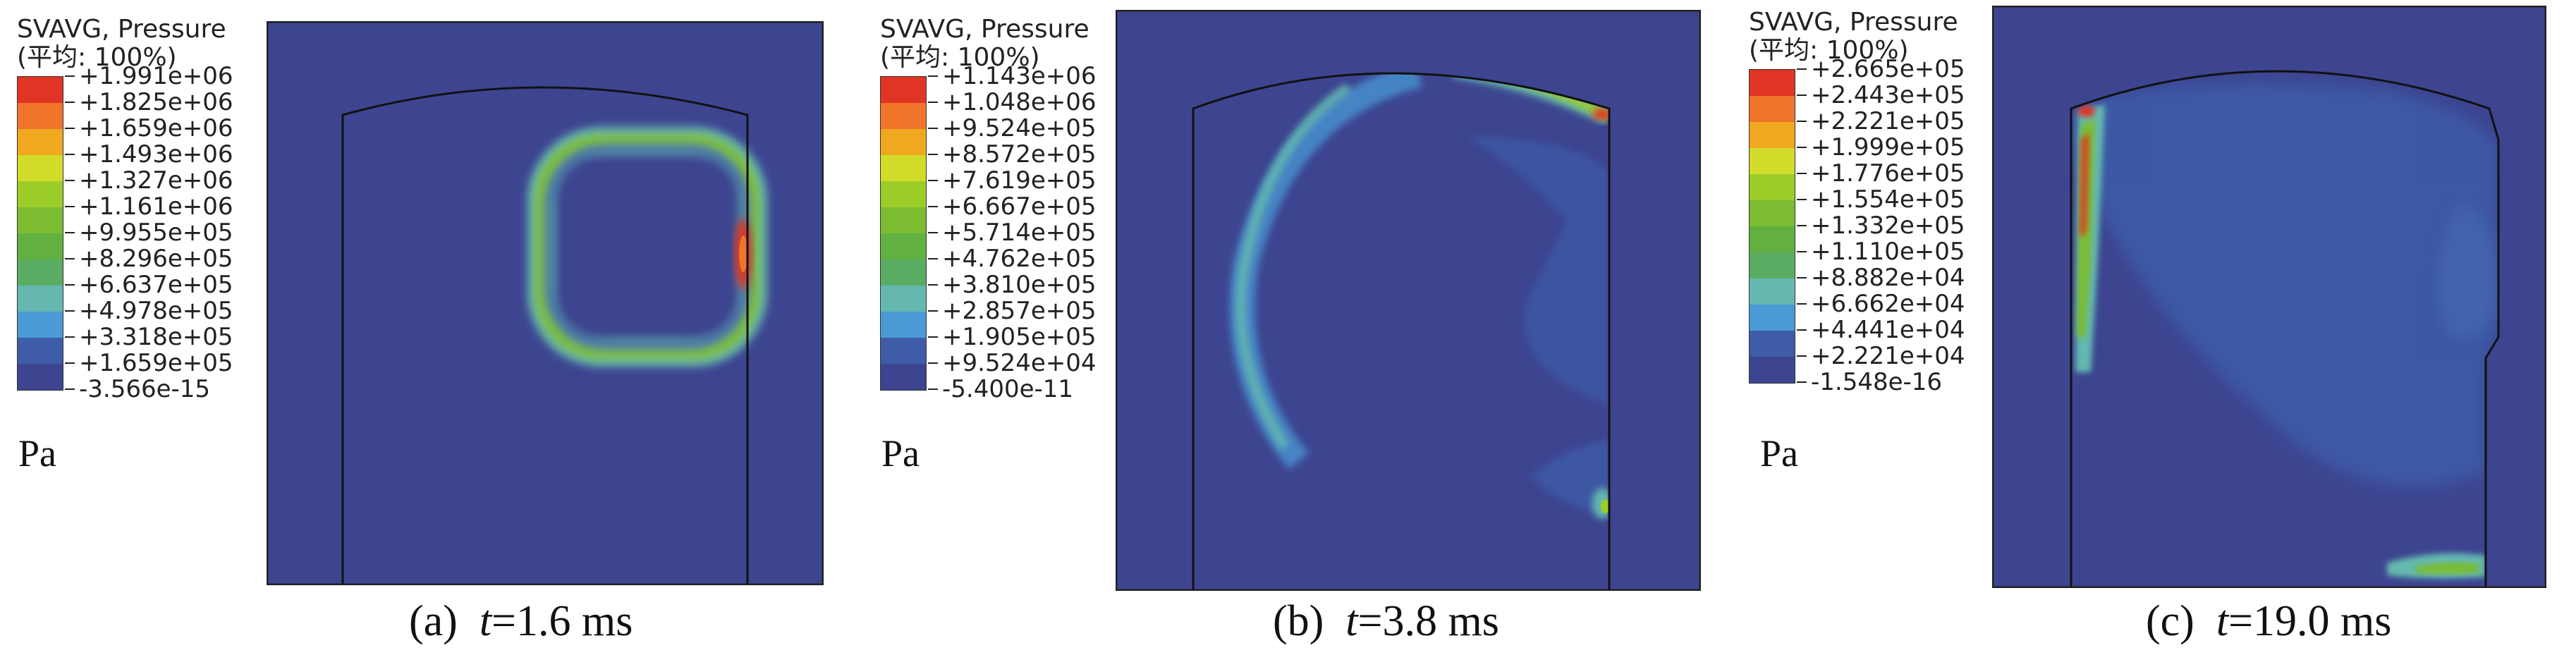 Image resolution: width=2576 pixels, height=667 pixels. Describe the element at coordinates (149, 389) in the screenshot. I see `scale-level: -3.566e-15` at that location.